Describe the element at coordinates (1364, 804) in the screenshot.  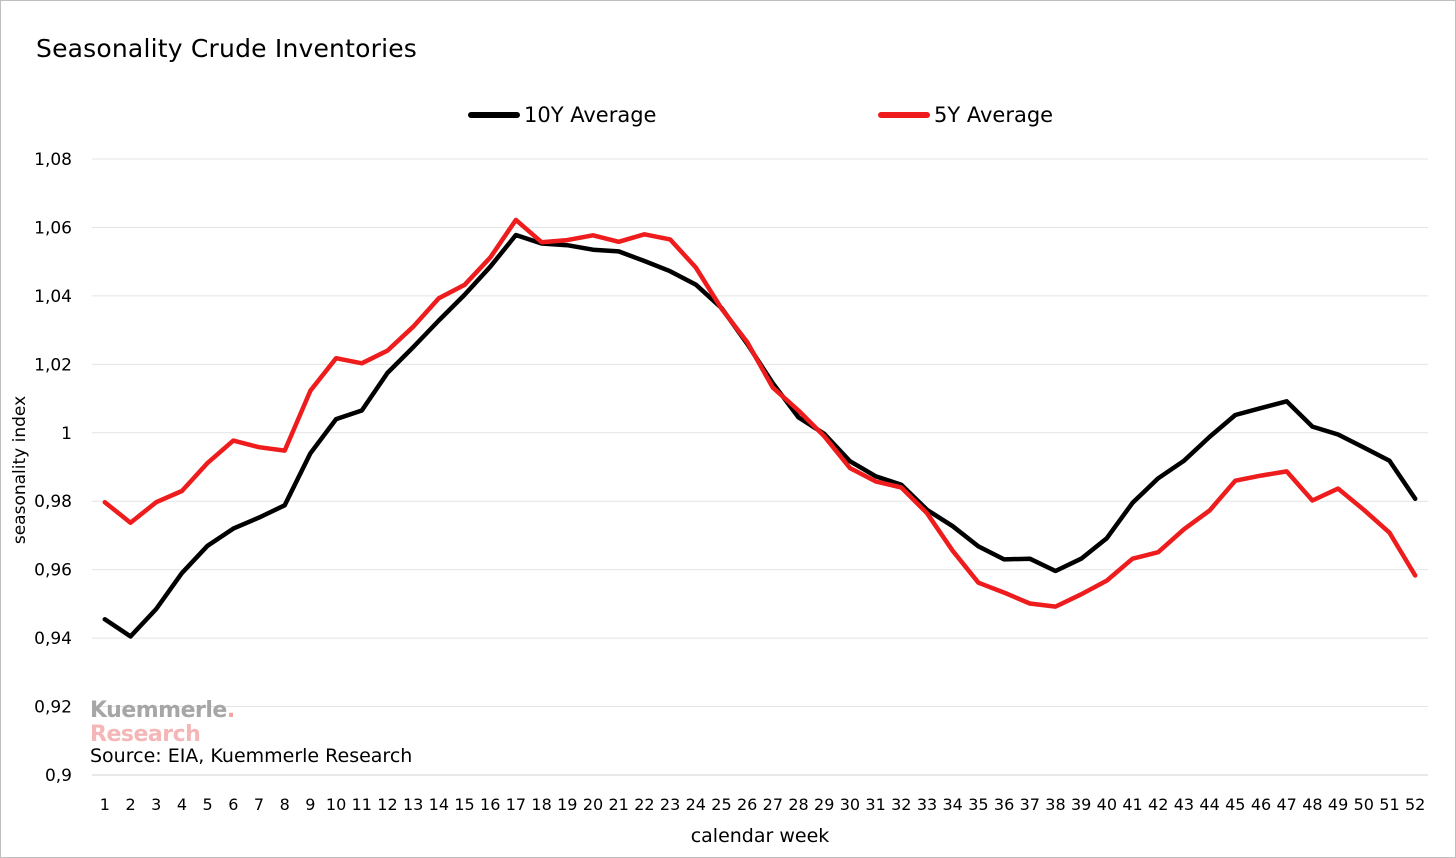
I see `x-tick-label: 50` at that location.